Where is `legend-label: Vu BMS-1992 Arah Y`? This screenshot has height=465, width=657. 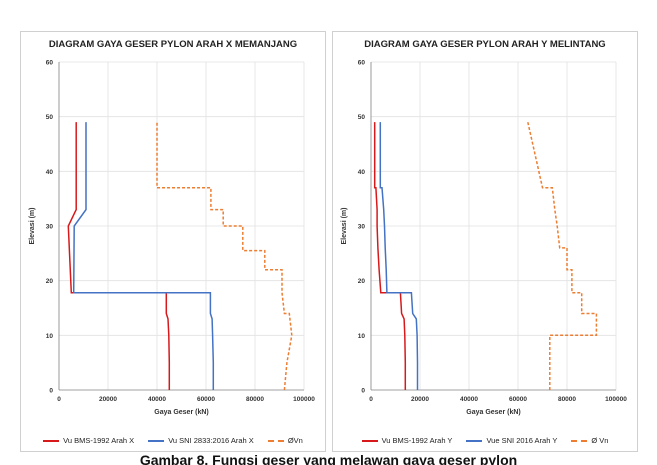 legend-label: Vu BMS-1992 Arah Y is located at coordinates (417, 440).